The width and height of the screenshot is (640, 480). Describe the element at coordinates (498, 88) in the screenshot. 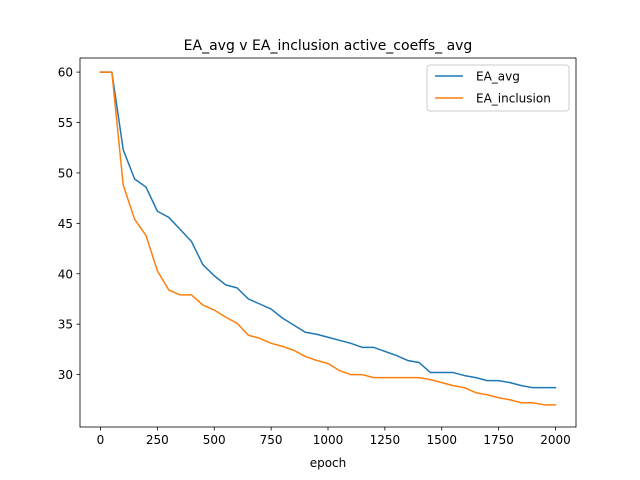

I see `legend: EA_avg EA_inclusion` at that location.